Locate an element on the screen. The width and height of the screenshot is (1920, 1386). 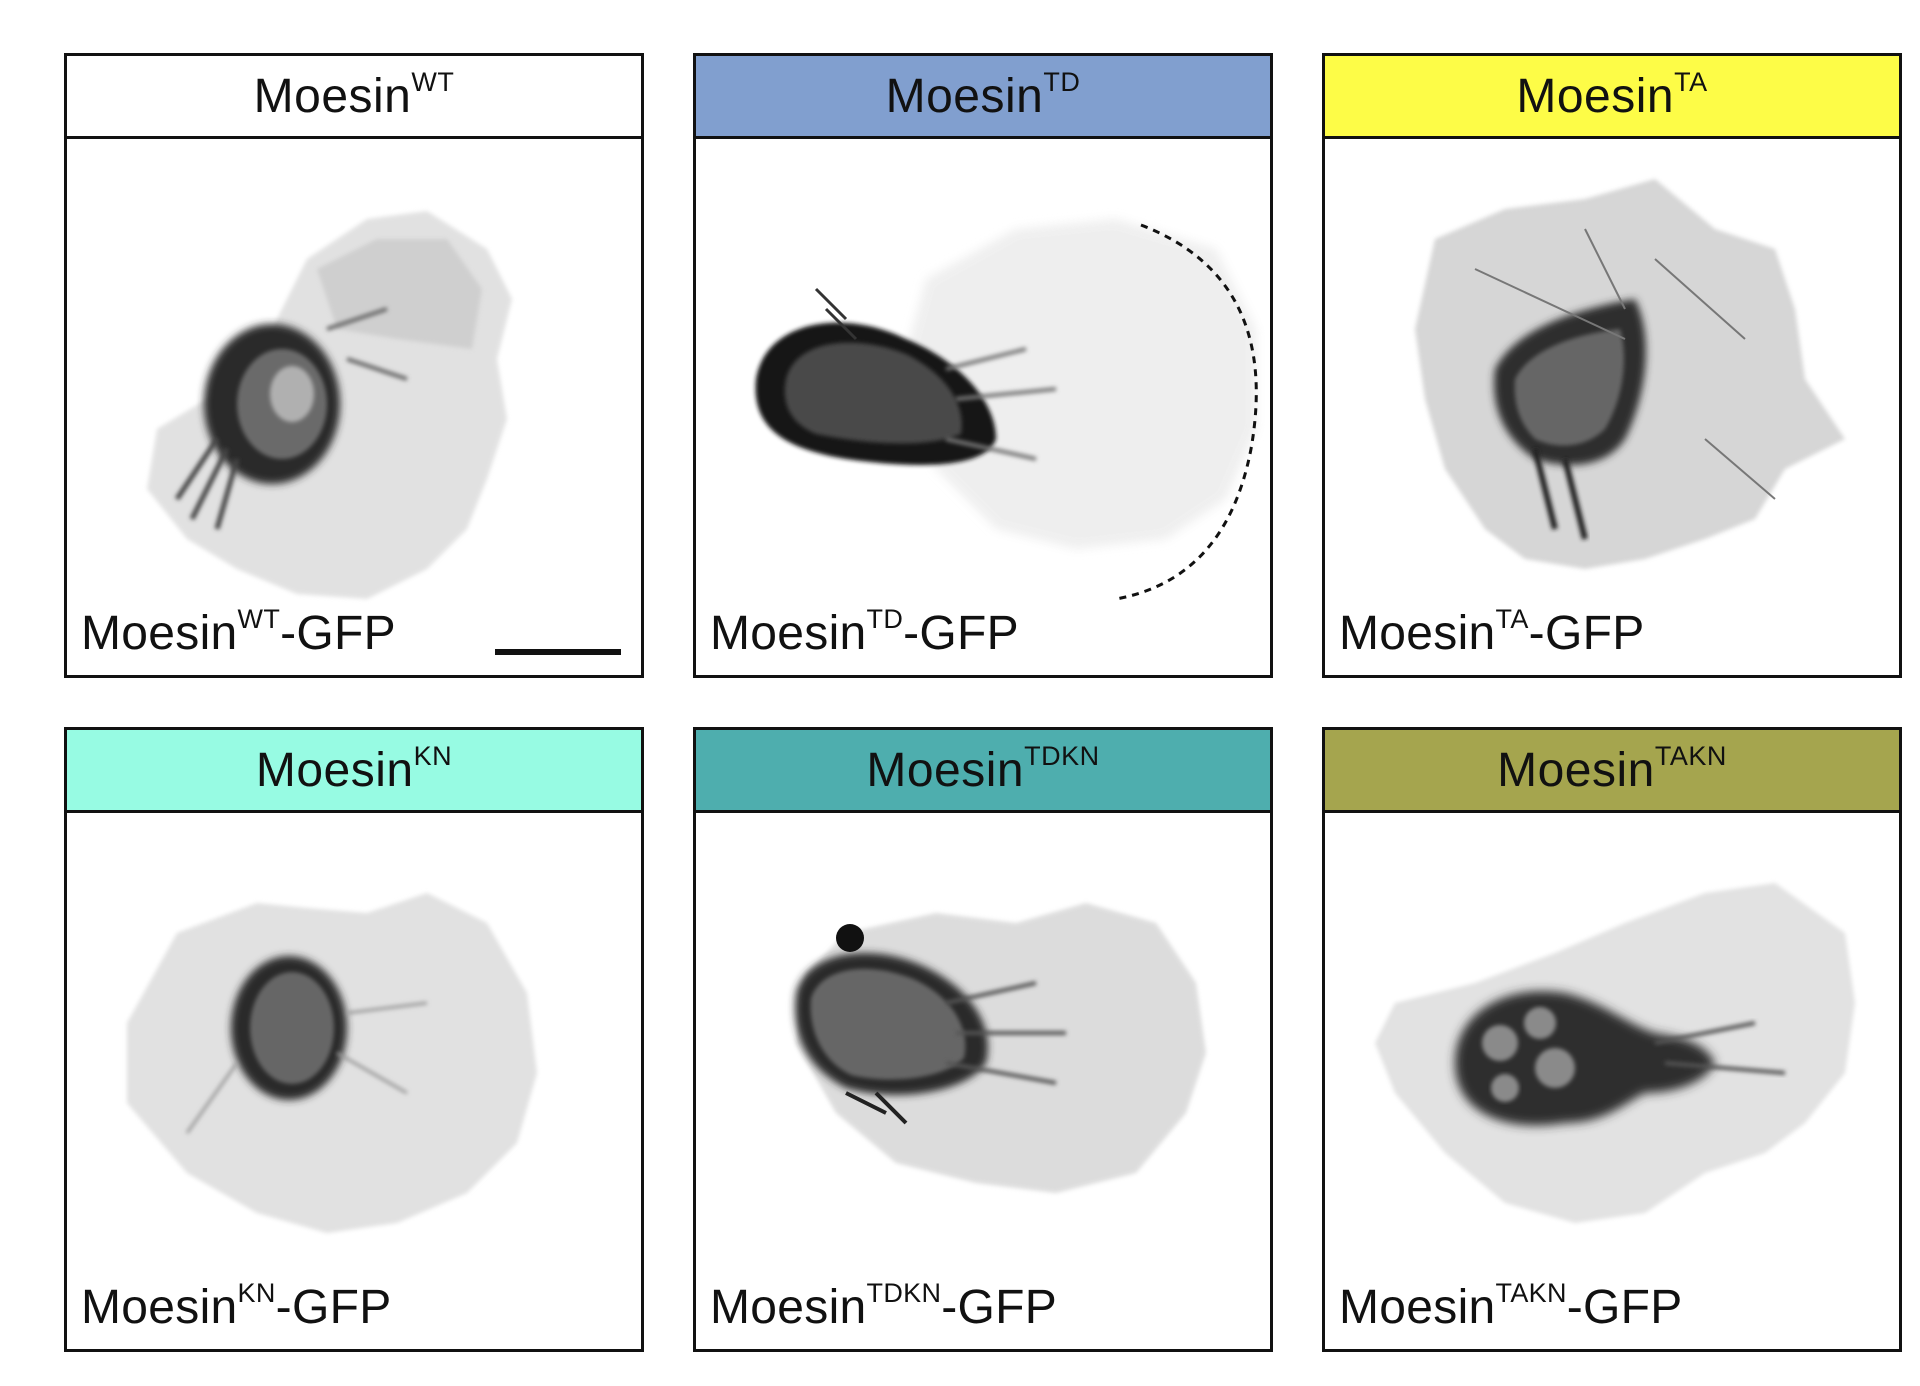
micrograph: MoesinTAKN-GFP is located at coordinates (1612, 1082).